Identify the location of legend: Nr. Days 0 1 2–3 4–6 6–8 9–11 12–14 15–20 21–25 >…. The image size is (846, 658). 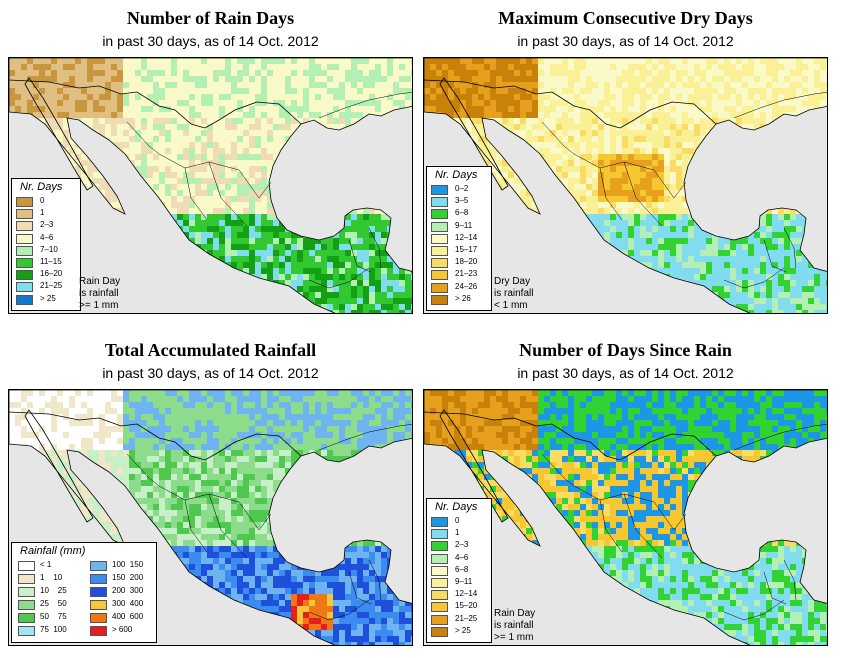
(459, 570).